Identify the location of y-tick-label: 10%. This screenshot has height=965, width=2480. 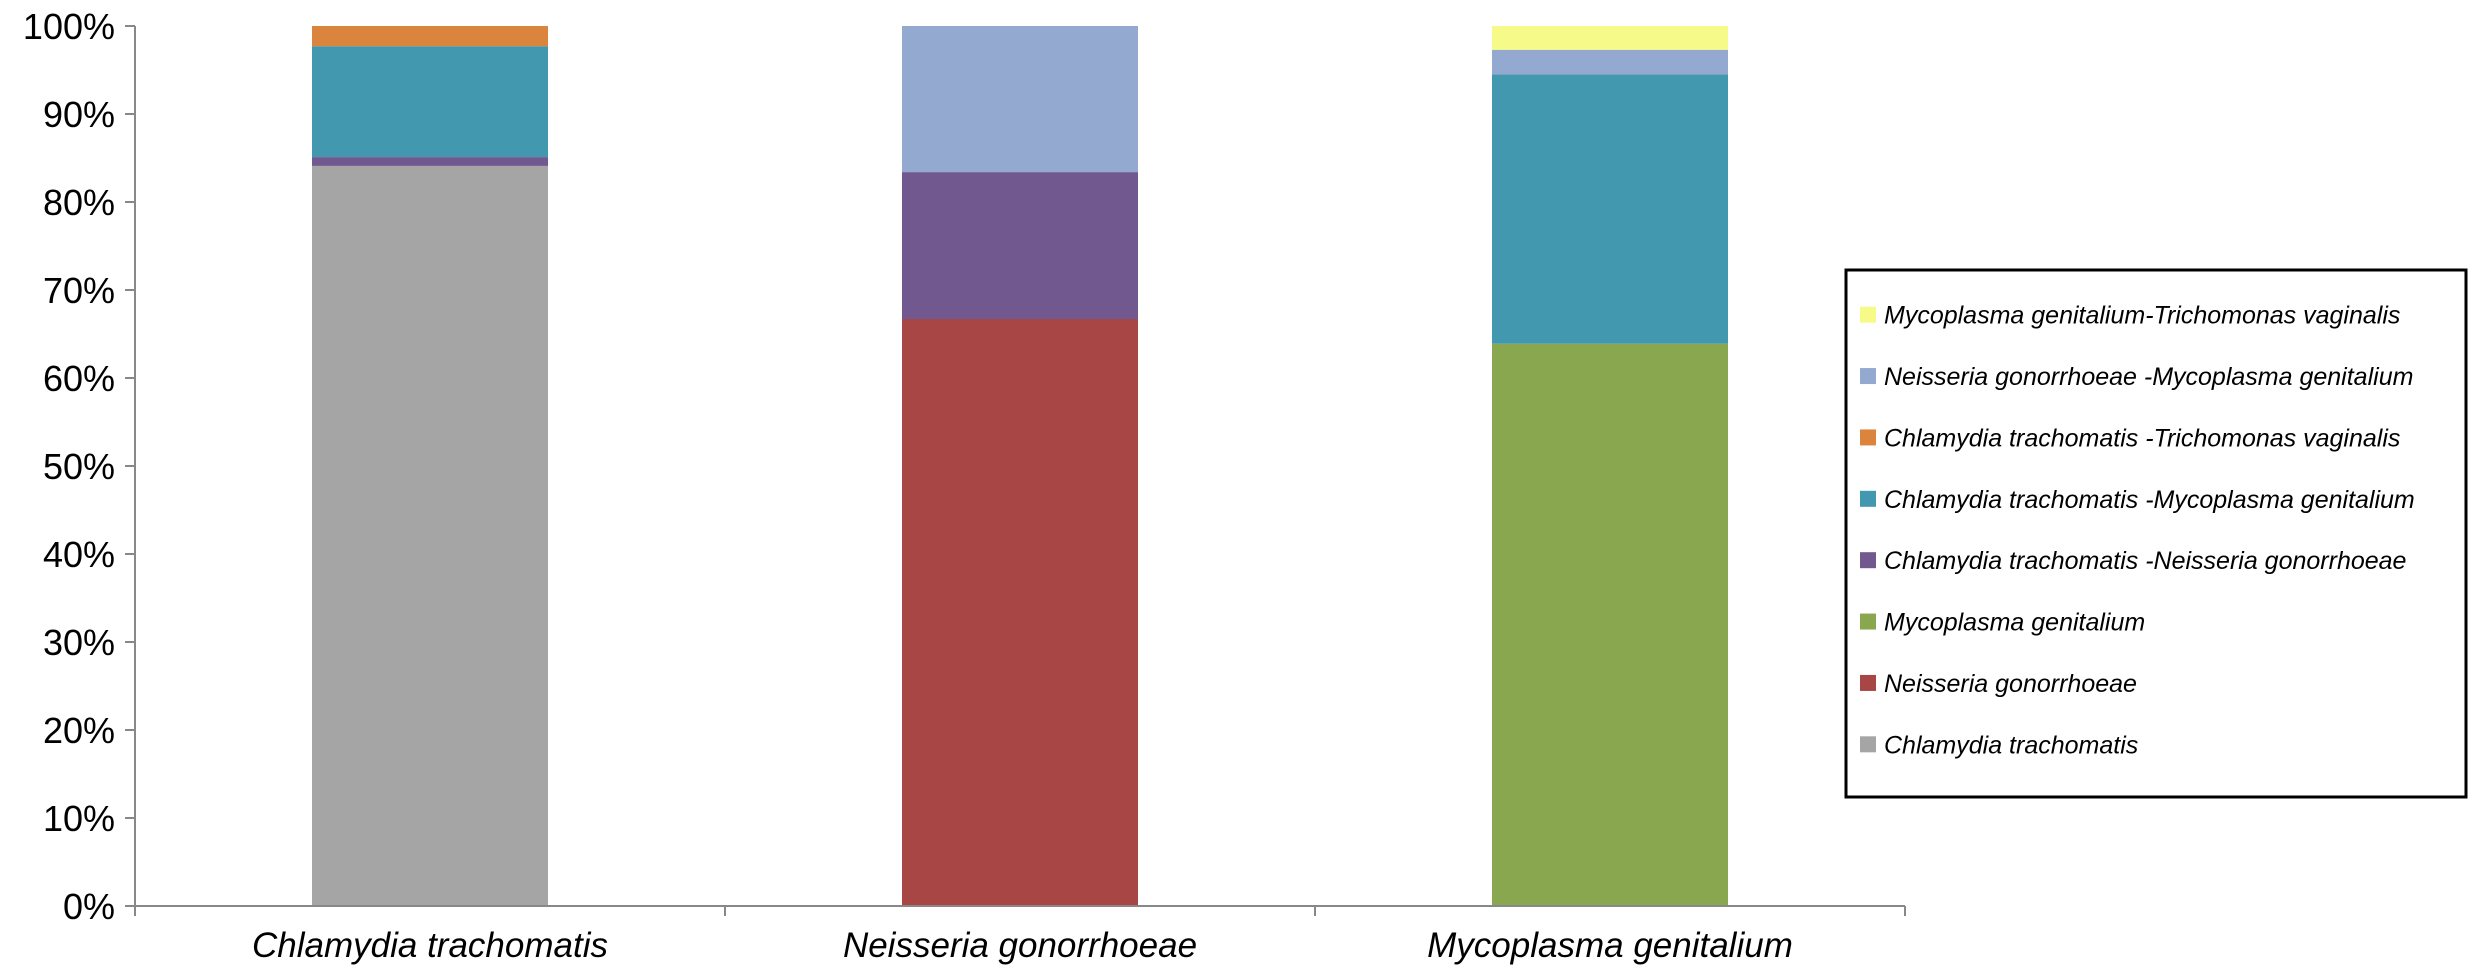
(79, 818).